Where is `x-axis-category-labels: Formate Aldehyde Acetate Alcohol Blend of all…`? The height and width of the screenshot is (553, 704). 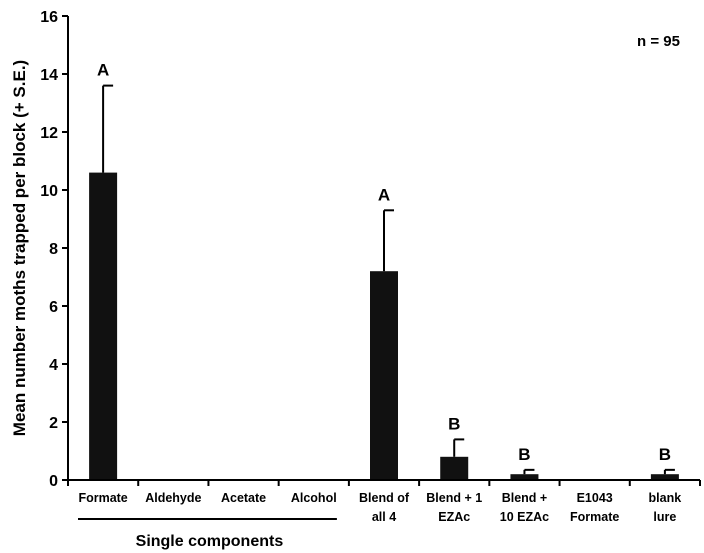 x-axis-category-labels: Formate Aldehyde Acetate Alcohol Blend of all… is located at coordinates (379, 507).